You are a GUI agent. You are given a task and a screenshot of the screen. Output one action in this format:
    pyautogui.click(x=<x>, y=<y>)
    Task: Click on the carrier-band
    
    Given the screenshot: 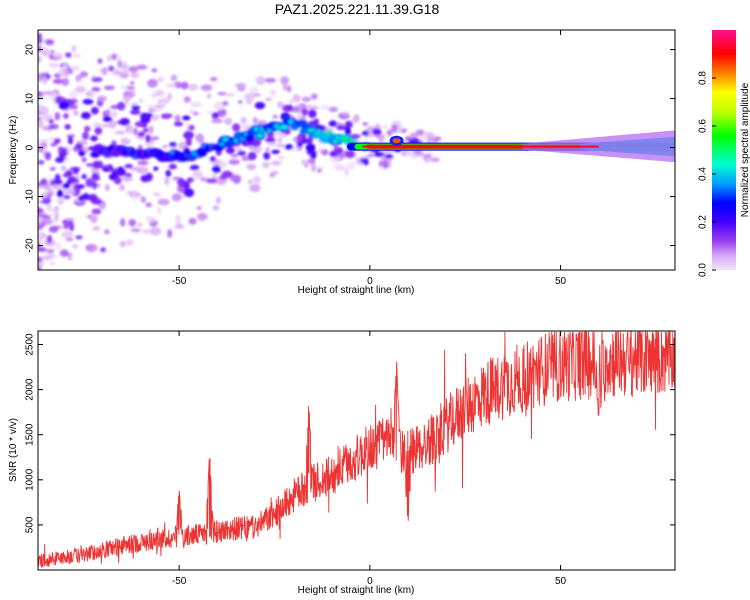 What is the action you would take?
    pyautogui.click(x=510, y=146)
    